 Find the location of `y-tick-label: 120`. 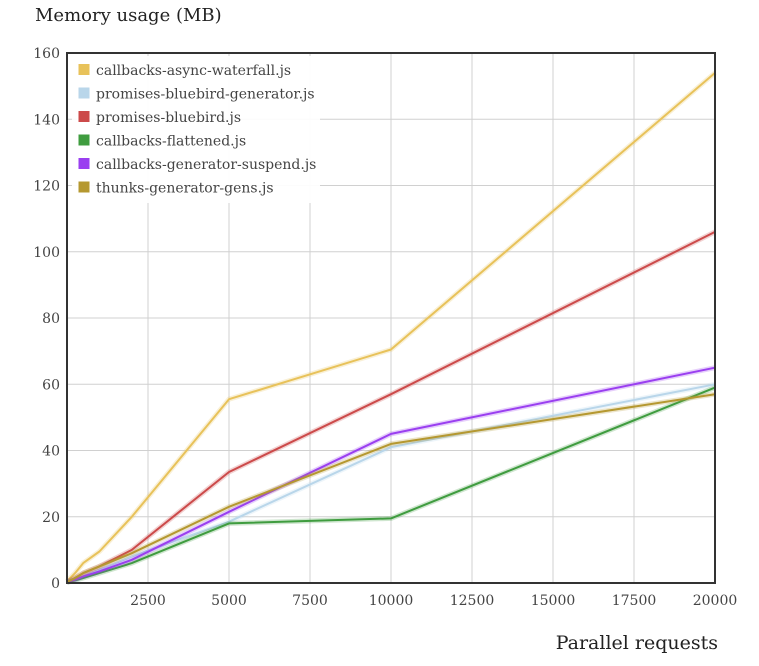

y-tick-label: 120 is located at coordinates (46, 187).